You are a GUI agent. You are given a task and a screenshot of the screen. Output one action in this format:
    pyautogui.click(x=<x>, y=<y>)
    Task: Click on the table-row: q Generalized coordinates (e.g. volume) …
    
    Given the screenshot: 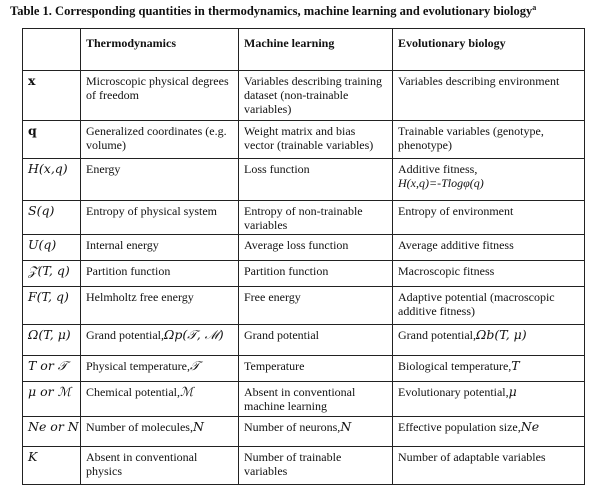 What is the action you would take?
    pyautogui.click(x=303, y=139)
    